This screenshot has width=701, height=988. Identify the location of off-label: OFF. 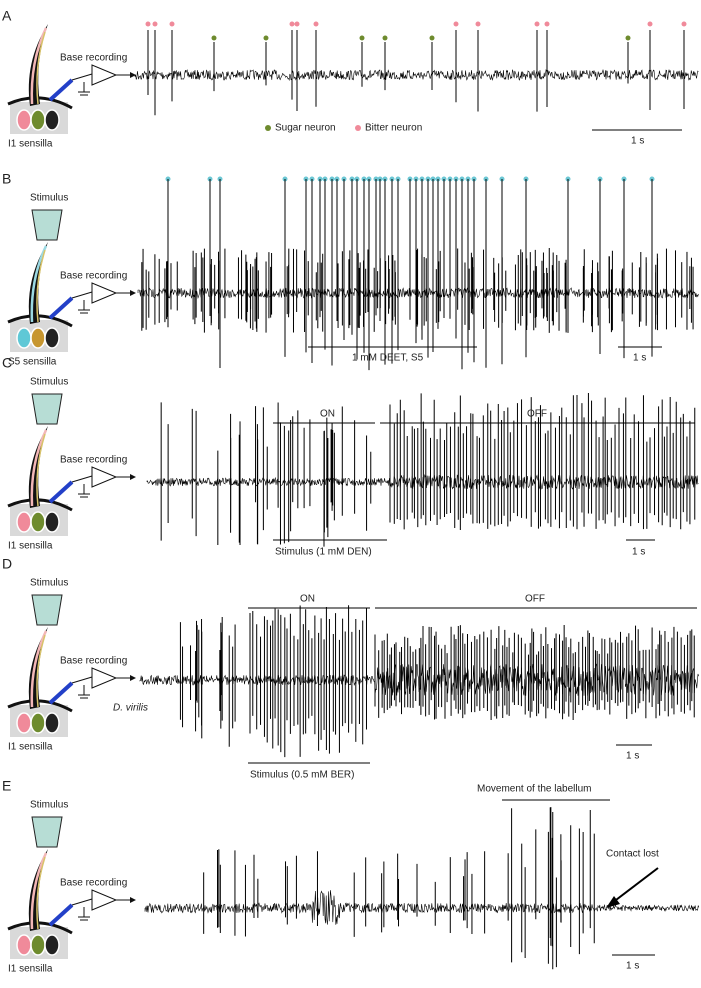
(537, 414).